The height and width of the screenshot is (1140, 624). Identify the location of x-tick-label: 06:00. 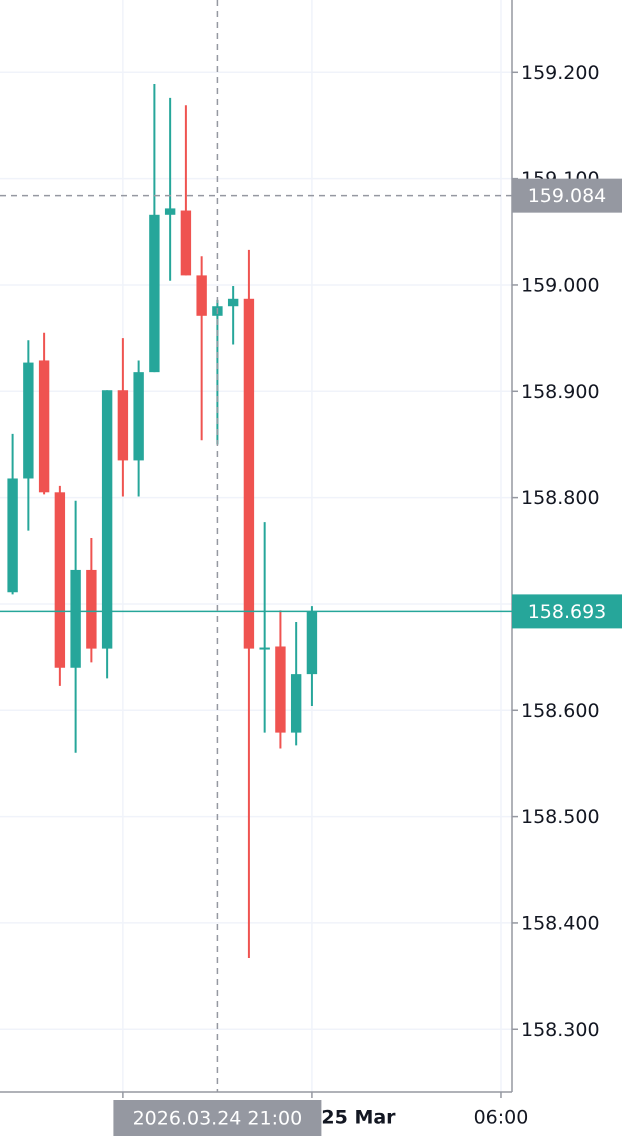
(501, 1118).